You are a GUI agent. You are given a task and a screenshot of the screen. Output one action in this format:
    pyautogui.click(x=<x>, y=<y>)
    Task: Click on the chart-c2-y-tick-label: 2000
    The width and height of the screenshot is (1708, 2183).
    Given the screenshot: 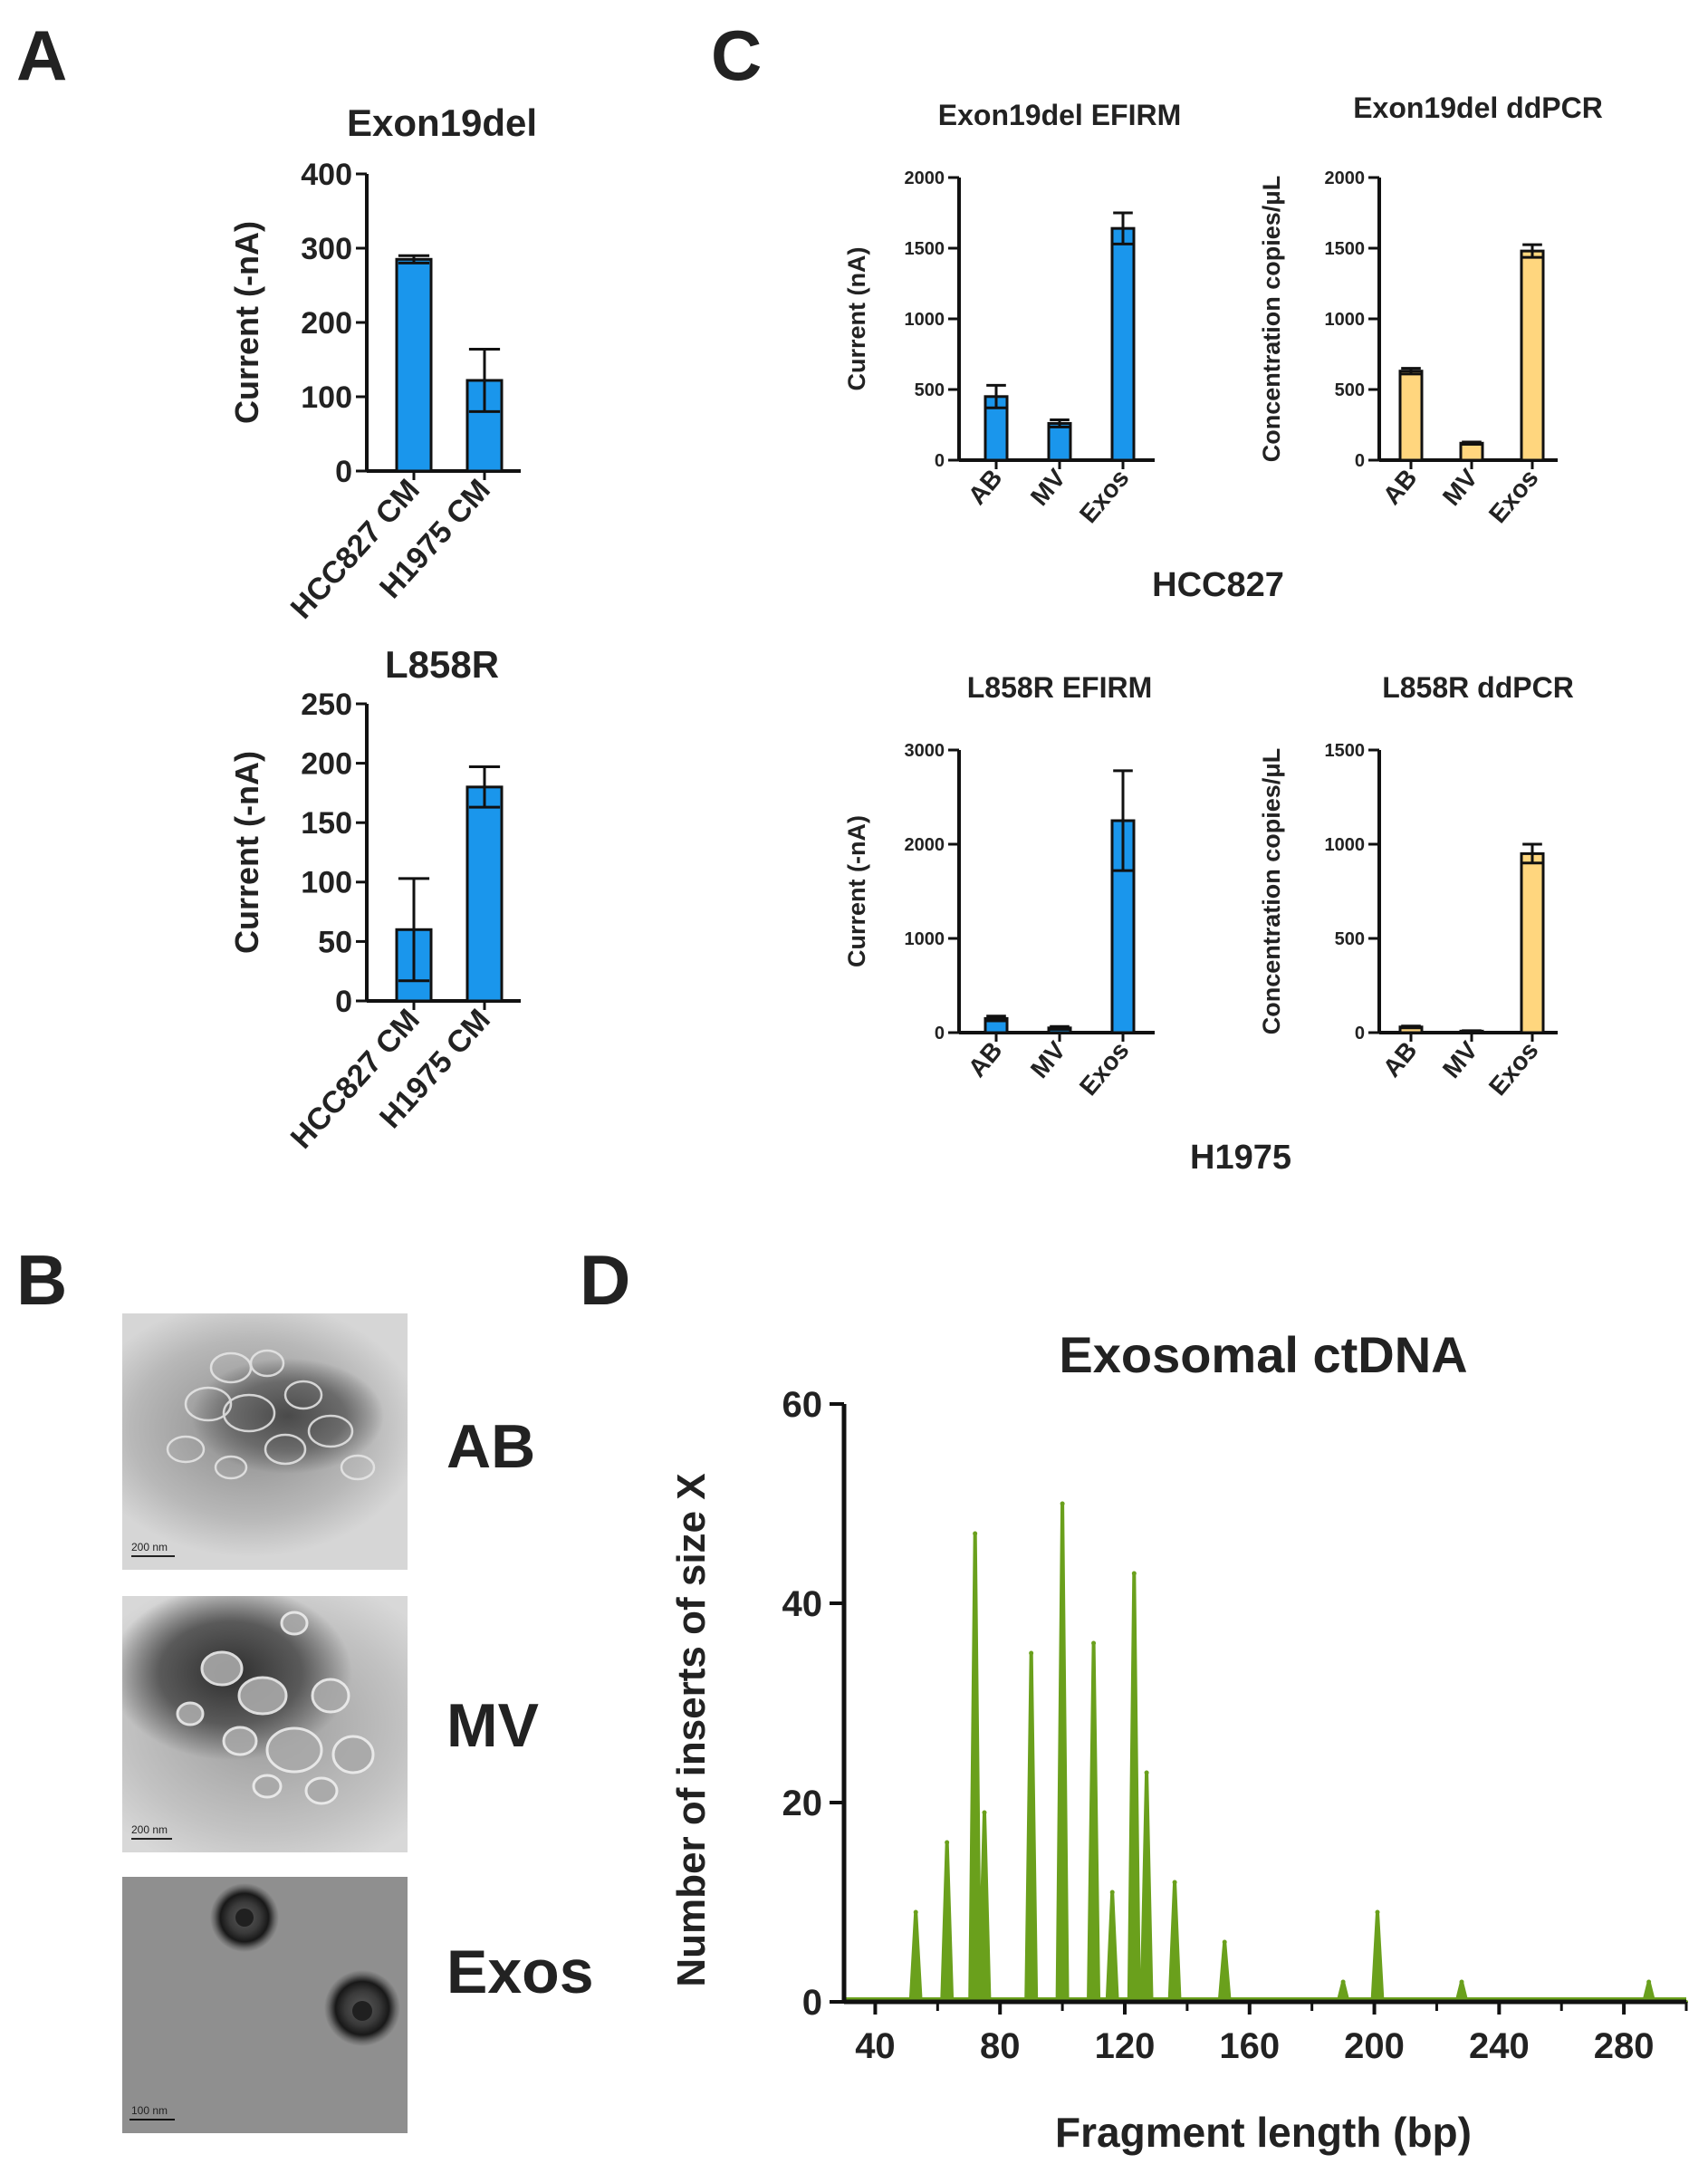 What is the action you would take?
    pyautogui.click(x=1345, y=178)
    